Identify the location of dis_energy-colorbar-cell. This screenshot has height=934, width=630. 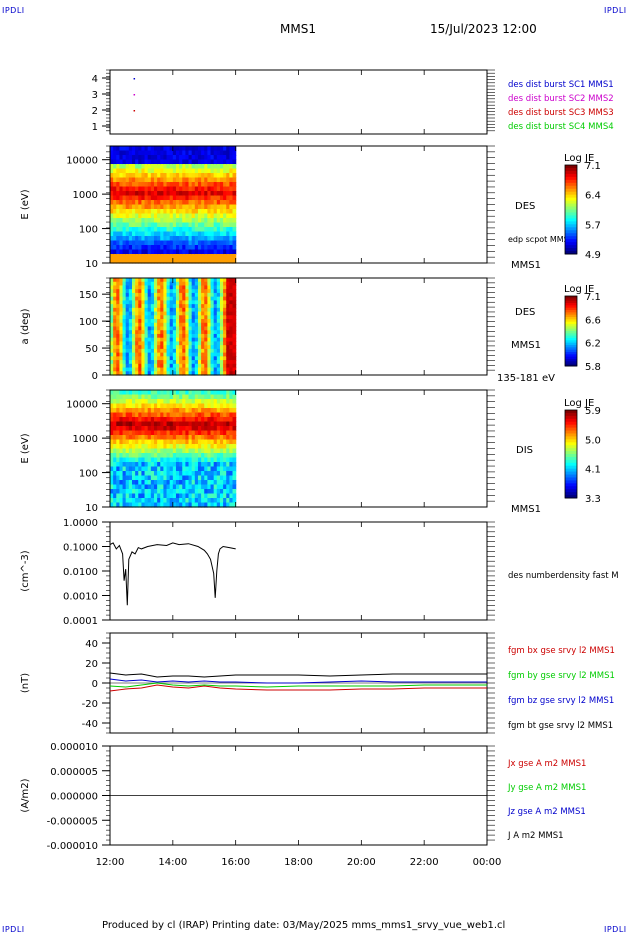
(571, 444).